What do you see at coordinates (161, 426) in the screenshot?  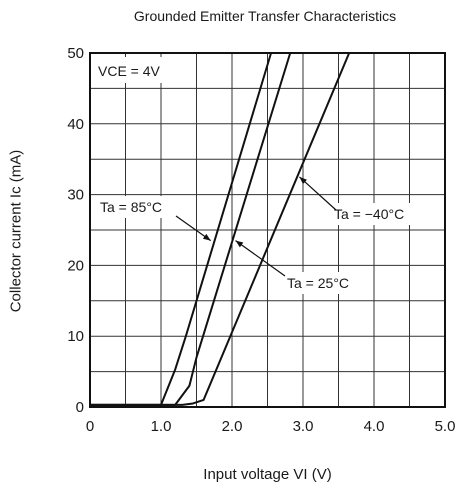 I see `x-tick-label: 1.0` at bounding box center [161, 426].